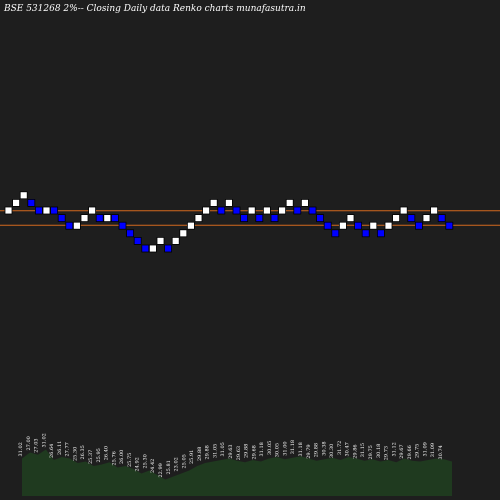 This screenshot has width=500, height=500. What do you see at coordinates (21, 449) in the screenshot?
I see `volume-label: 31.02` at bounding box center [21, 449].